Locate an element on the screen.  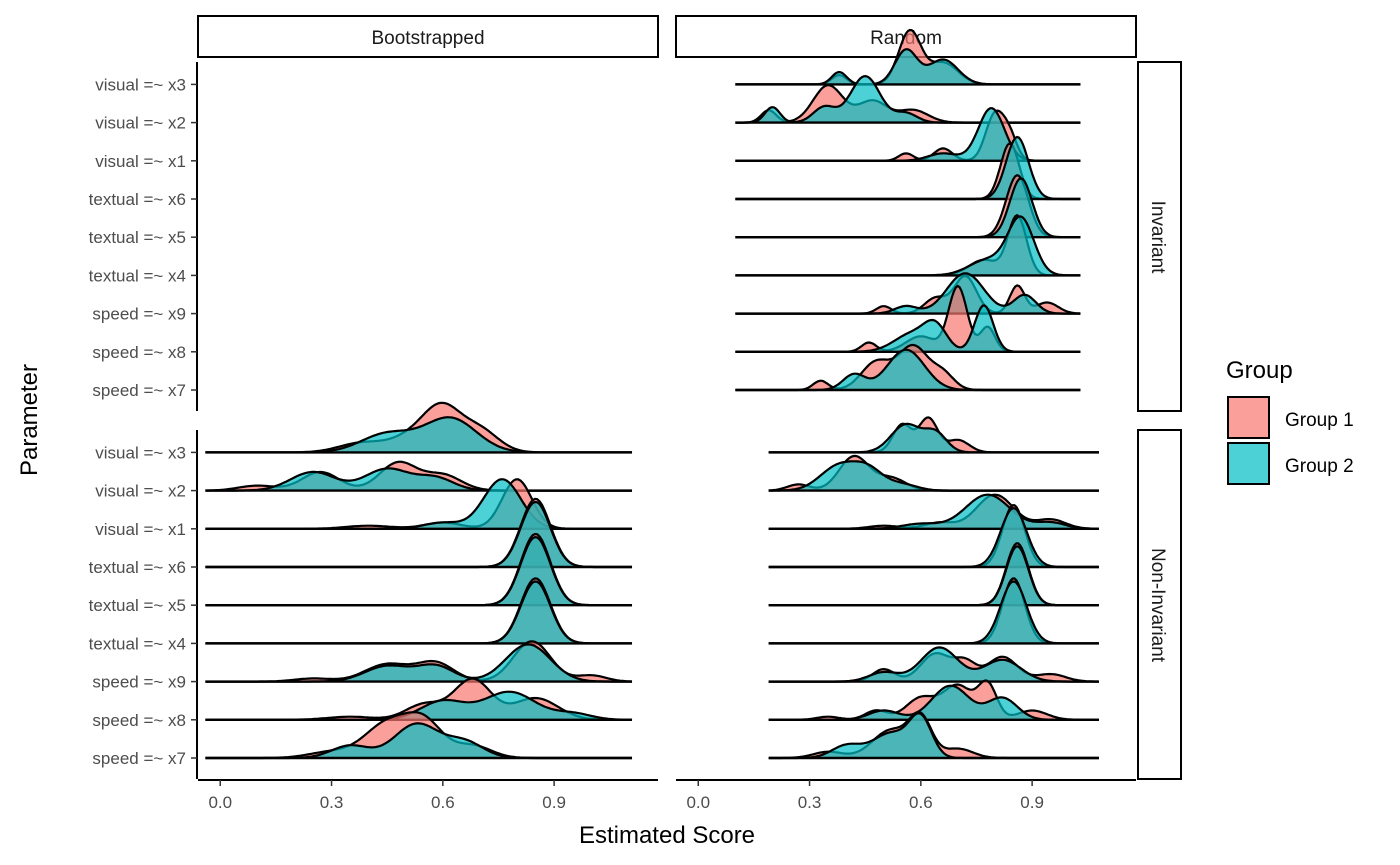
legend-label-group-1: Group 1 is located at coordinates (1319, 420).